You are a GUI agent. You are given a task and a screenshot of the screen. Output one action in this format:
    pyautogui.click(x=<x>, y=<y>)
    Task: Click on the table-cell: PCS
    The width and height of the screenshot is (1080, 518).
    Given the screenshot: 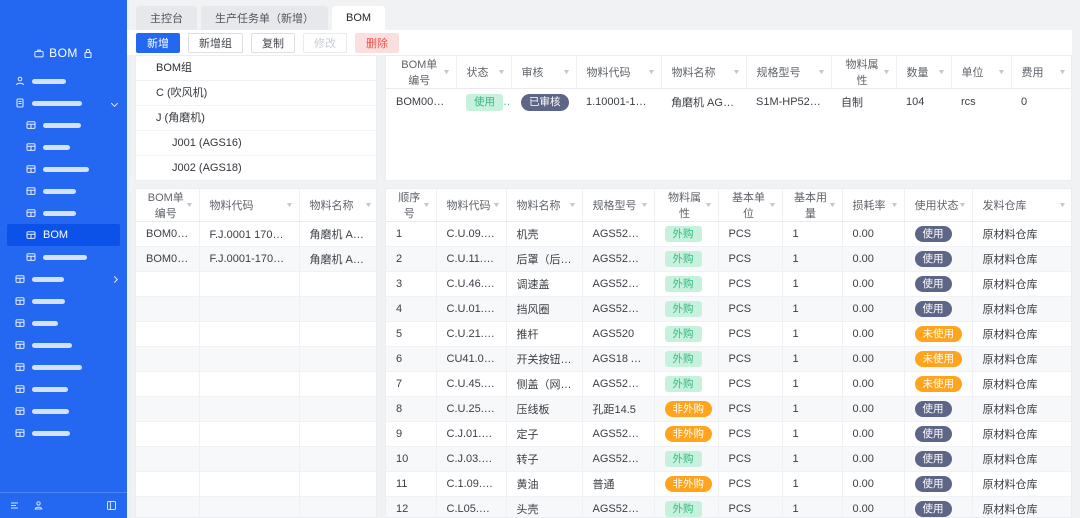 What is the action you would take?
    pyautogui.click(x=750, y=234)
    